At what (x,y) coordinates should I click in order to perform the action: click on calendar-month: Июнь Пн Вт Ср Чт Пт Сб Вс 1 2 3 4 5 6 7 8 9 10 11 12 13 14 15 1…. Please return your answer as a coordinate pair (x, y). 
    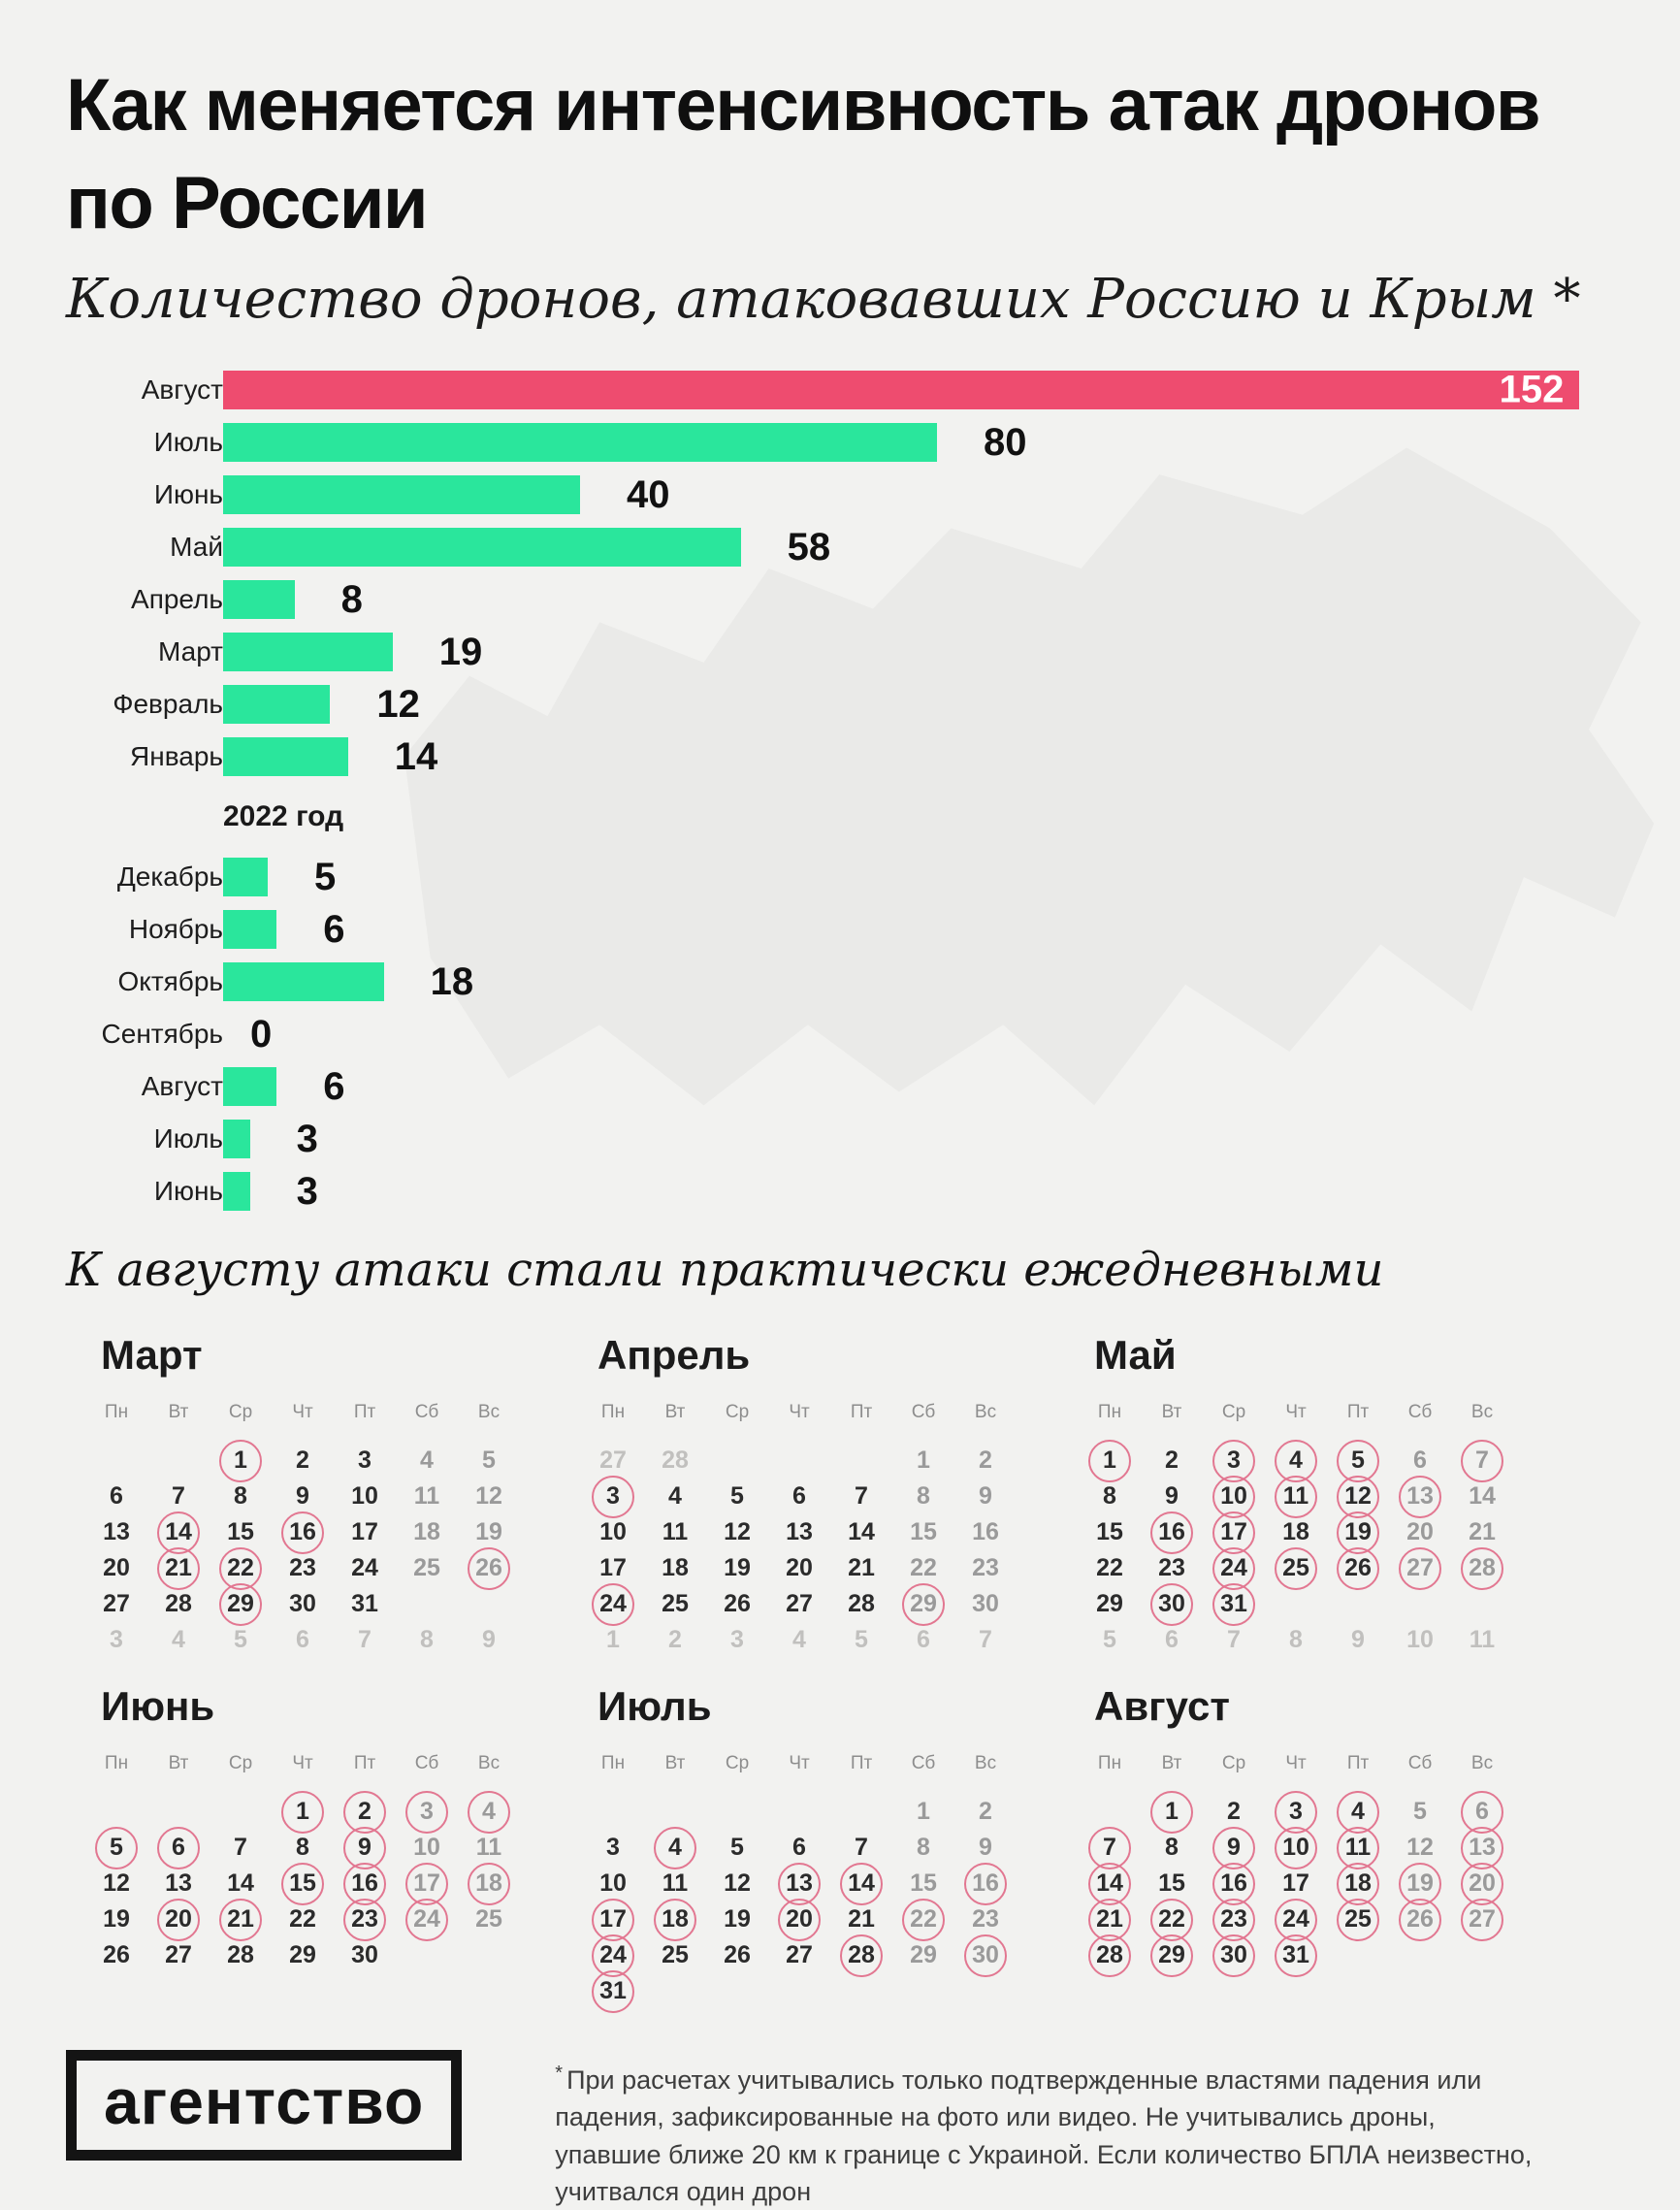
    Looking at the image, I should click on (304, 1842).